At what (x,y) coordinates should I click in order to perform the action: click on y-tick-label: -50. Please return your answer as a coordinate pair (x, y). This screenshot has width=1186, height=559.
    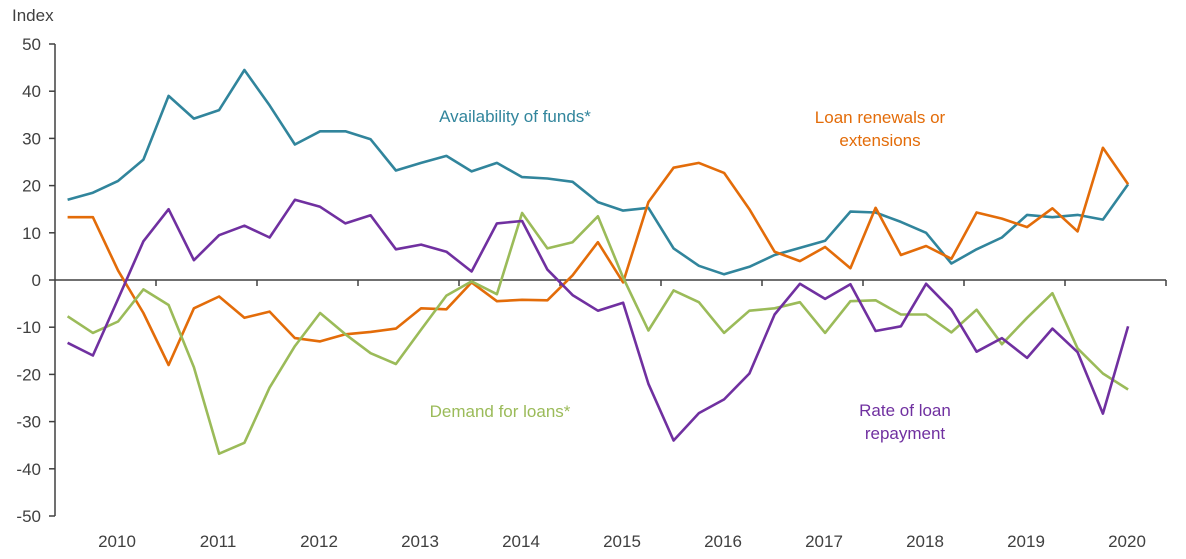
    Looking at the image, I should click on (28, 516).